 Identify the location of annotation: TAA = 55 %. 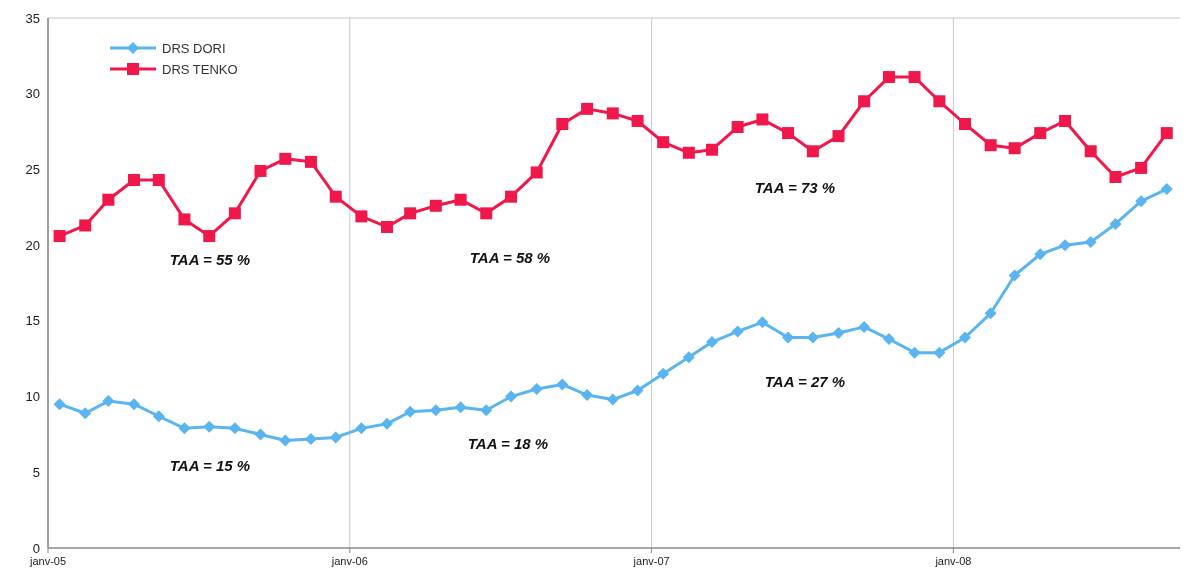
(210, 260).